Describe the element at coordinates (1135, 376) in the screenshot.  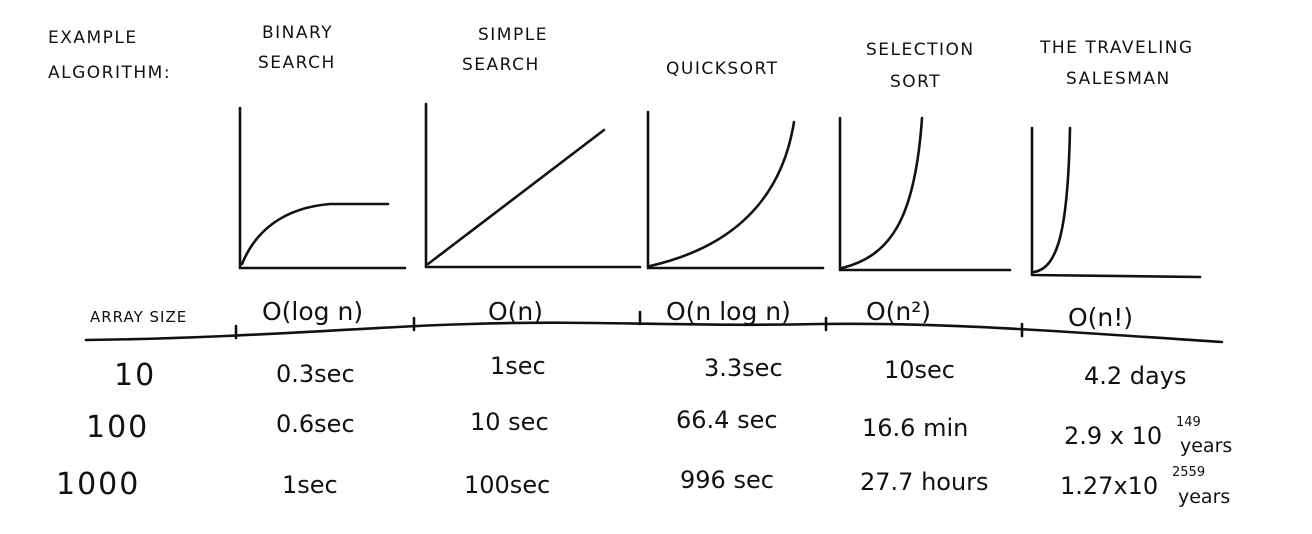
I see `time-tsp-10: 4.2 days` at that location.